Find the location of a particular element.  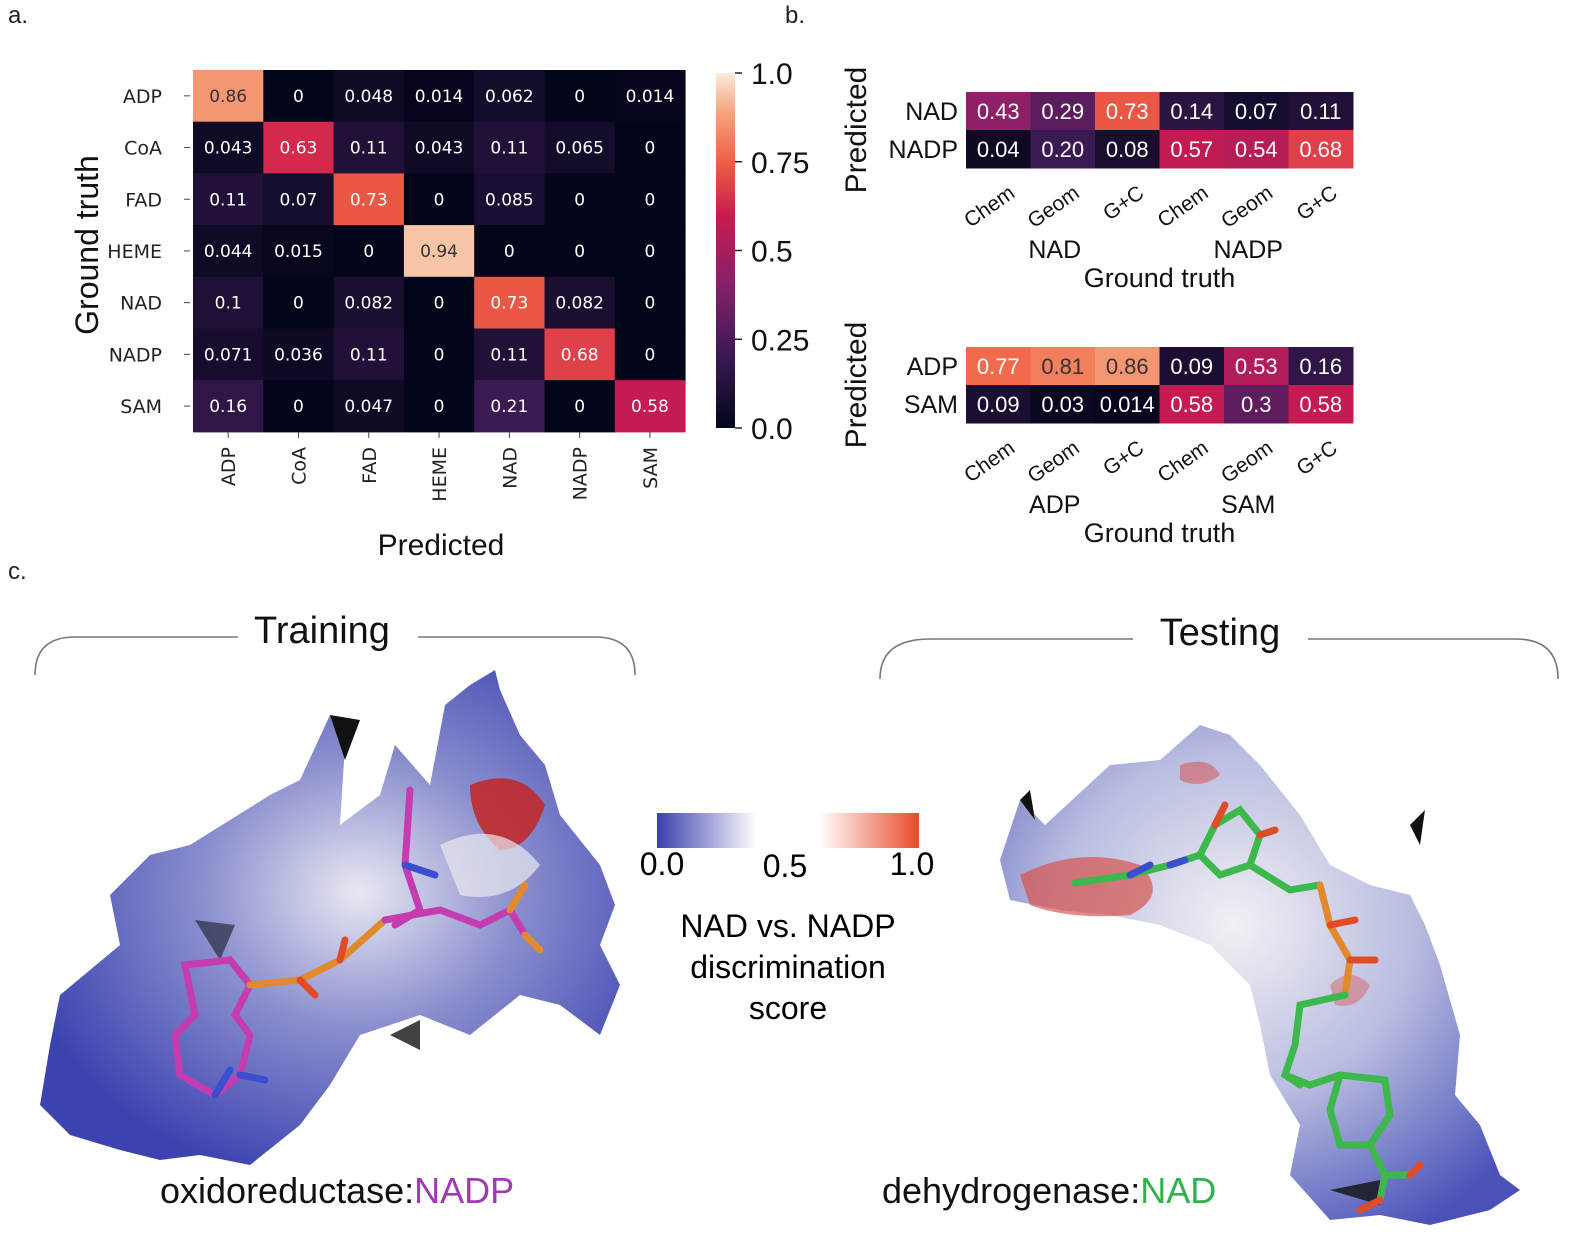

adp-sam-label-1-3: 0.58 is located at coordinates (1191, 404).